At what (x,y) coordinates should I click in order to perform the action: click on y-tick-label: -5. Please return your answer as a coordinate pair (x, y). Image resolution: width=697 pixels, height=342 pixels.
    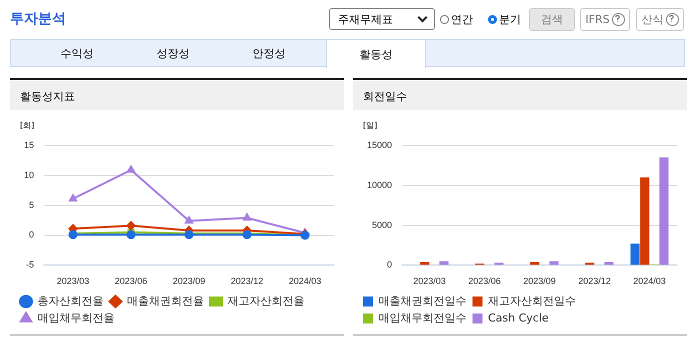
    Looking at the image, I should click on (30, 265).